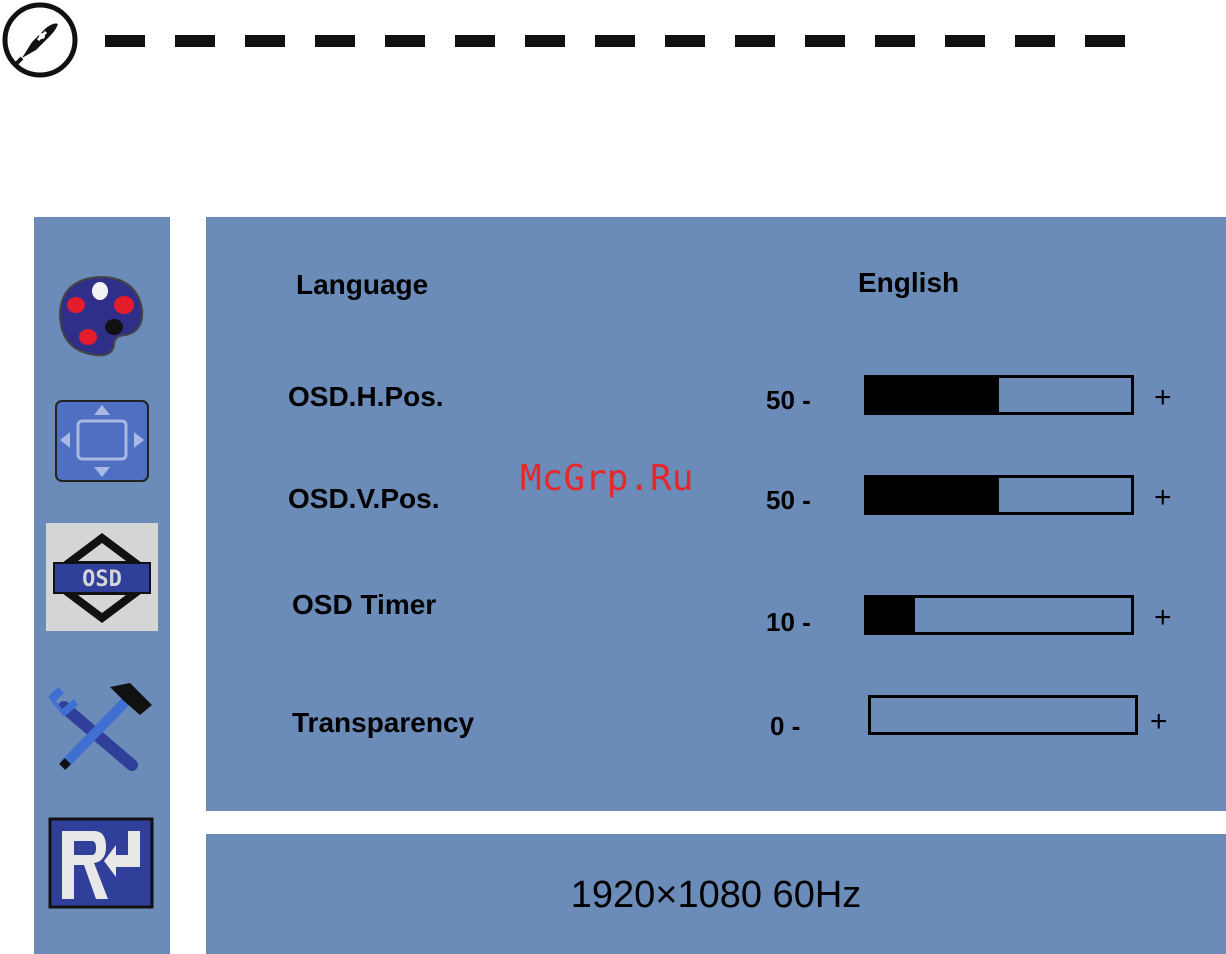  What do you see at coordinates (796, 726) in the screenshot?
I see `transparency-minus: -` at bounding box center [796, 726].